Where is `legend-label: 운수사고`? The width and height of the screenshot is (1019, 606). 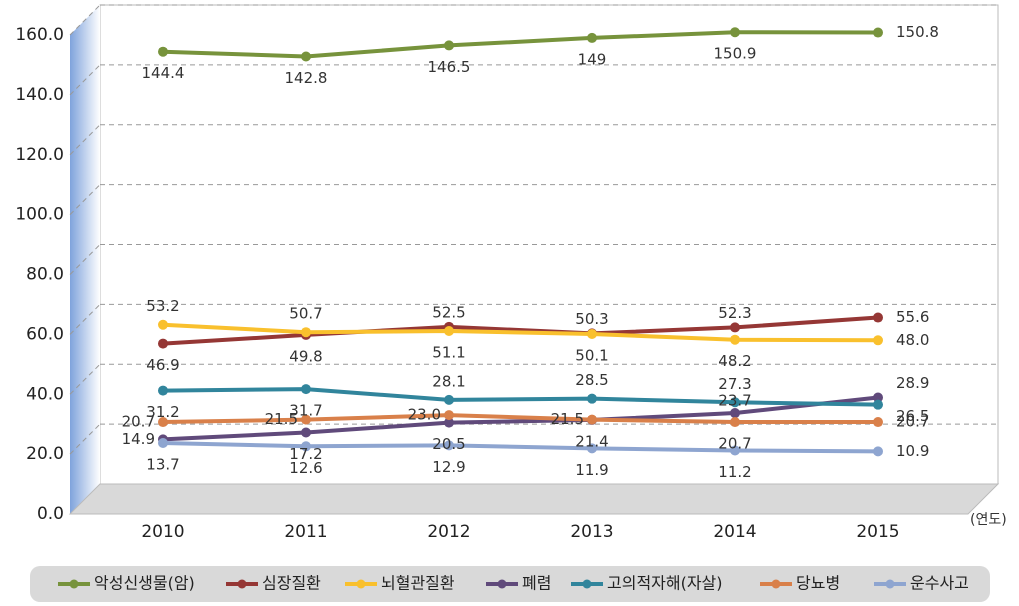
legend-label: 운수사고 is located at coordinates (939, 583).